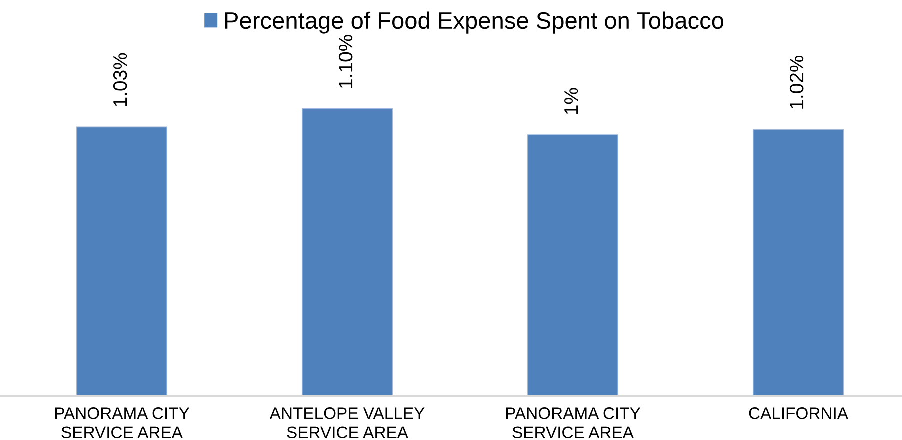  Describe the element at coordinates (120, 79) in the screenshot. I see `data-label: 1.03%` at that location.